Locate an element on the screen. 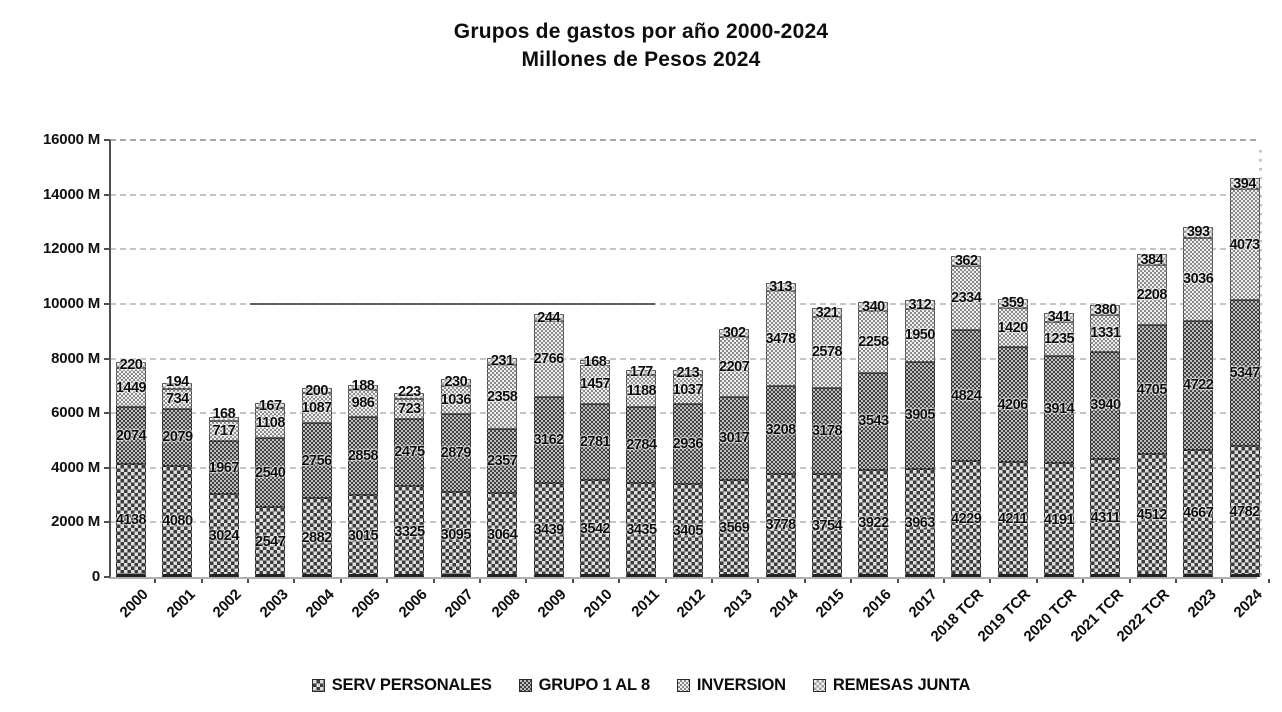 The image size is (1282, 712). bar-value-label: 734 is located at coordinates (177, 398).